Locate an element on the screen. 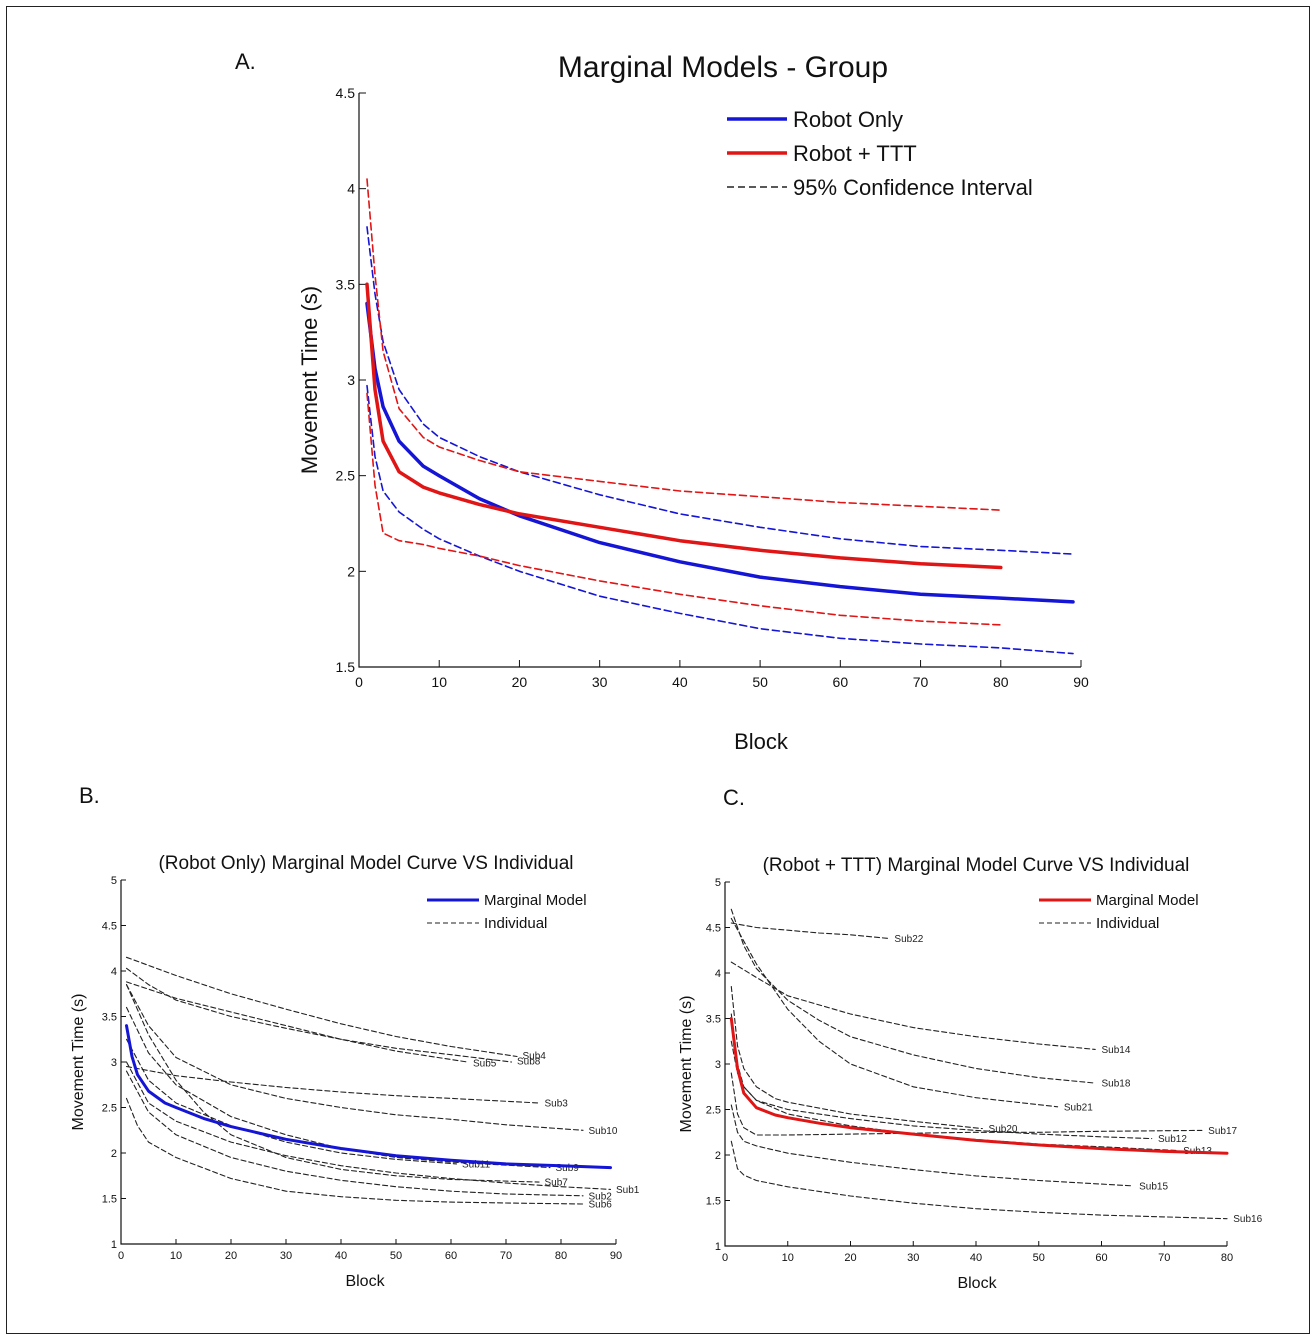 This screenshot has width=1316, height=1340. panel-letter-c: C. is located at coordinates (734, 797).